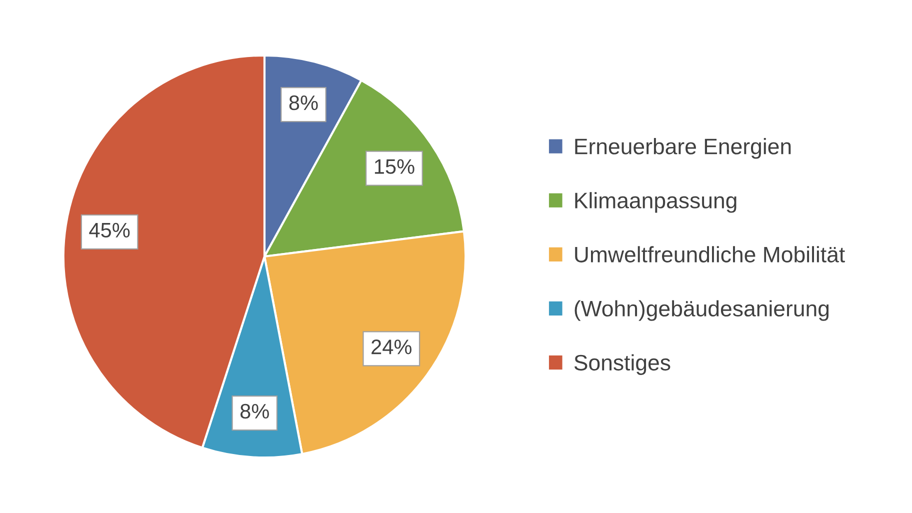 The width and height of the screenshot is (912, 513). I want to click on data-label: 24%, so click(392, 347).